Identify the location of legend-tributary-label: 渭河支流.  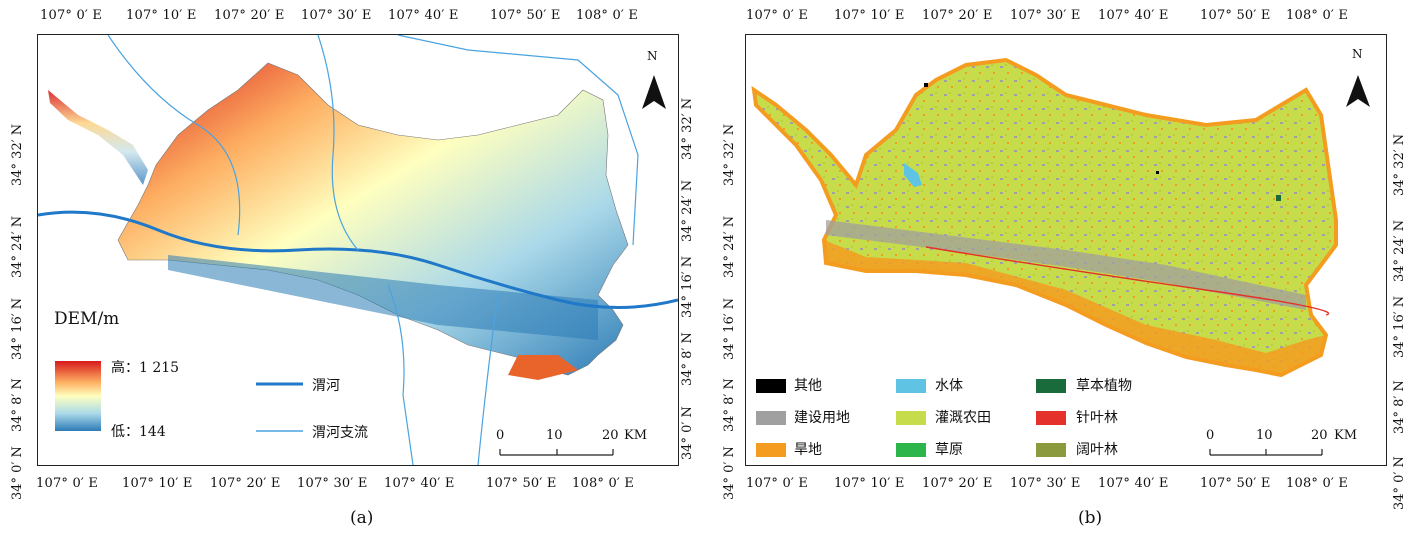
(340, 433).